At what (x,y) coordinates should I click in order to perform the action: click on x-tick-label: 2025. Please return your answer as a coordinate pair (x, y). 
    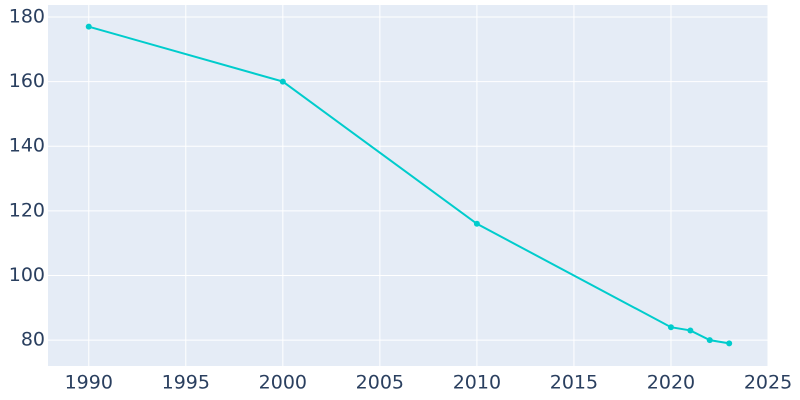
    Looking at the image, I should click on (768, 383).